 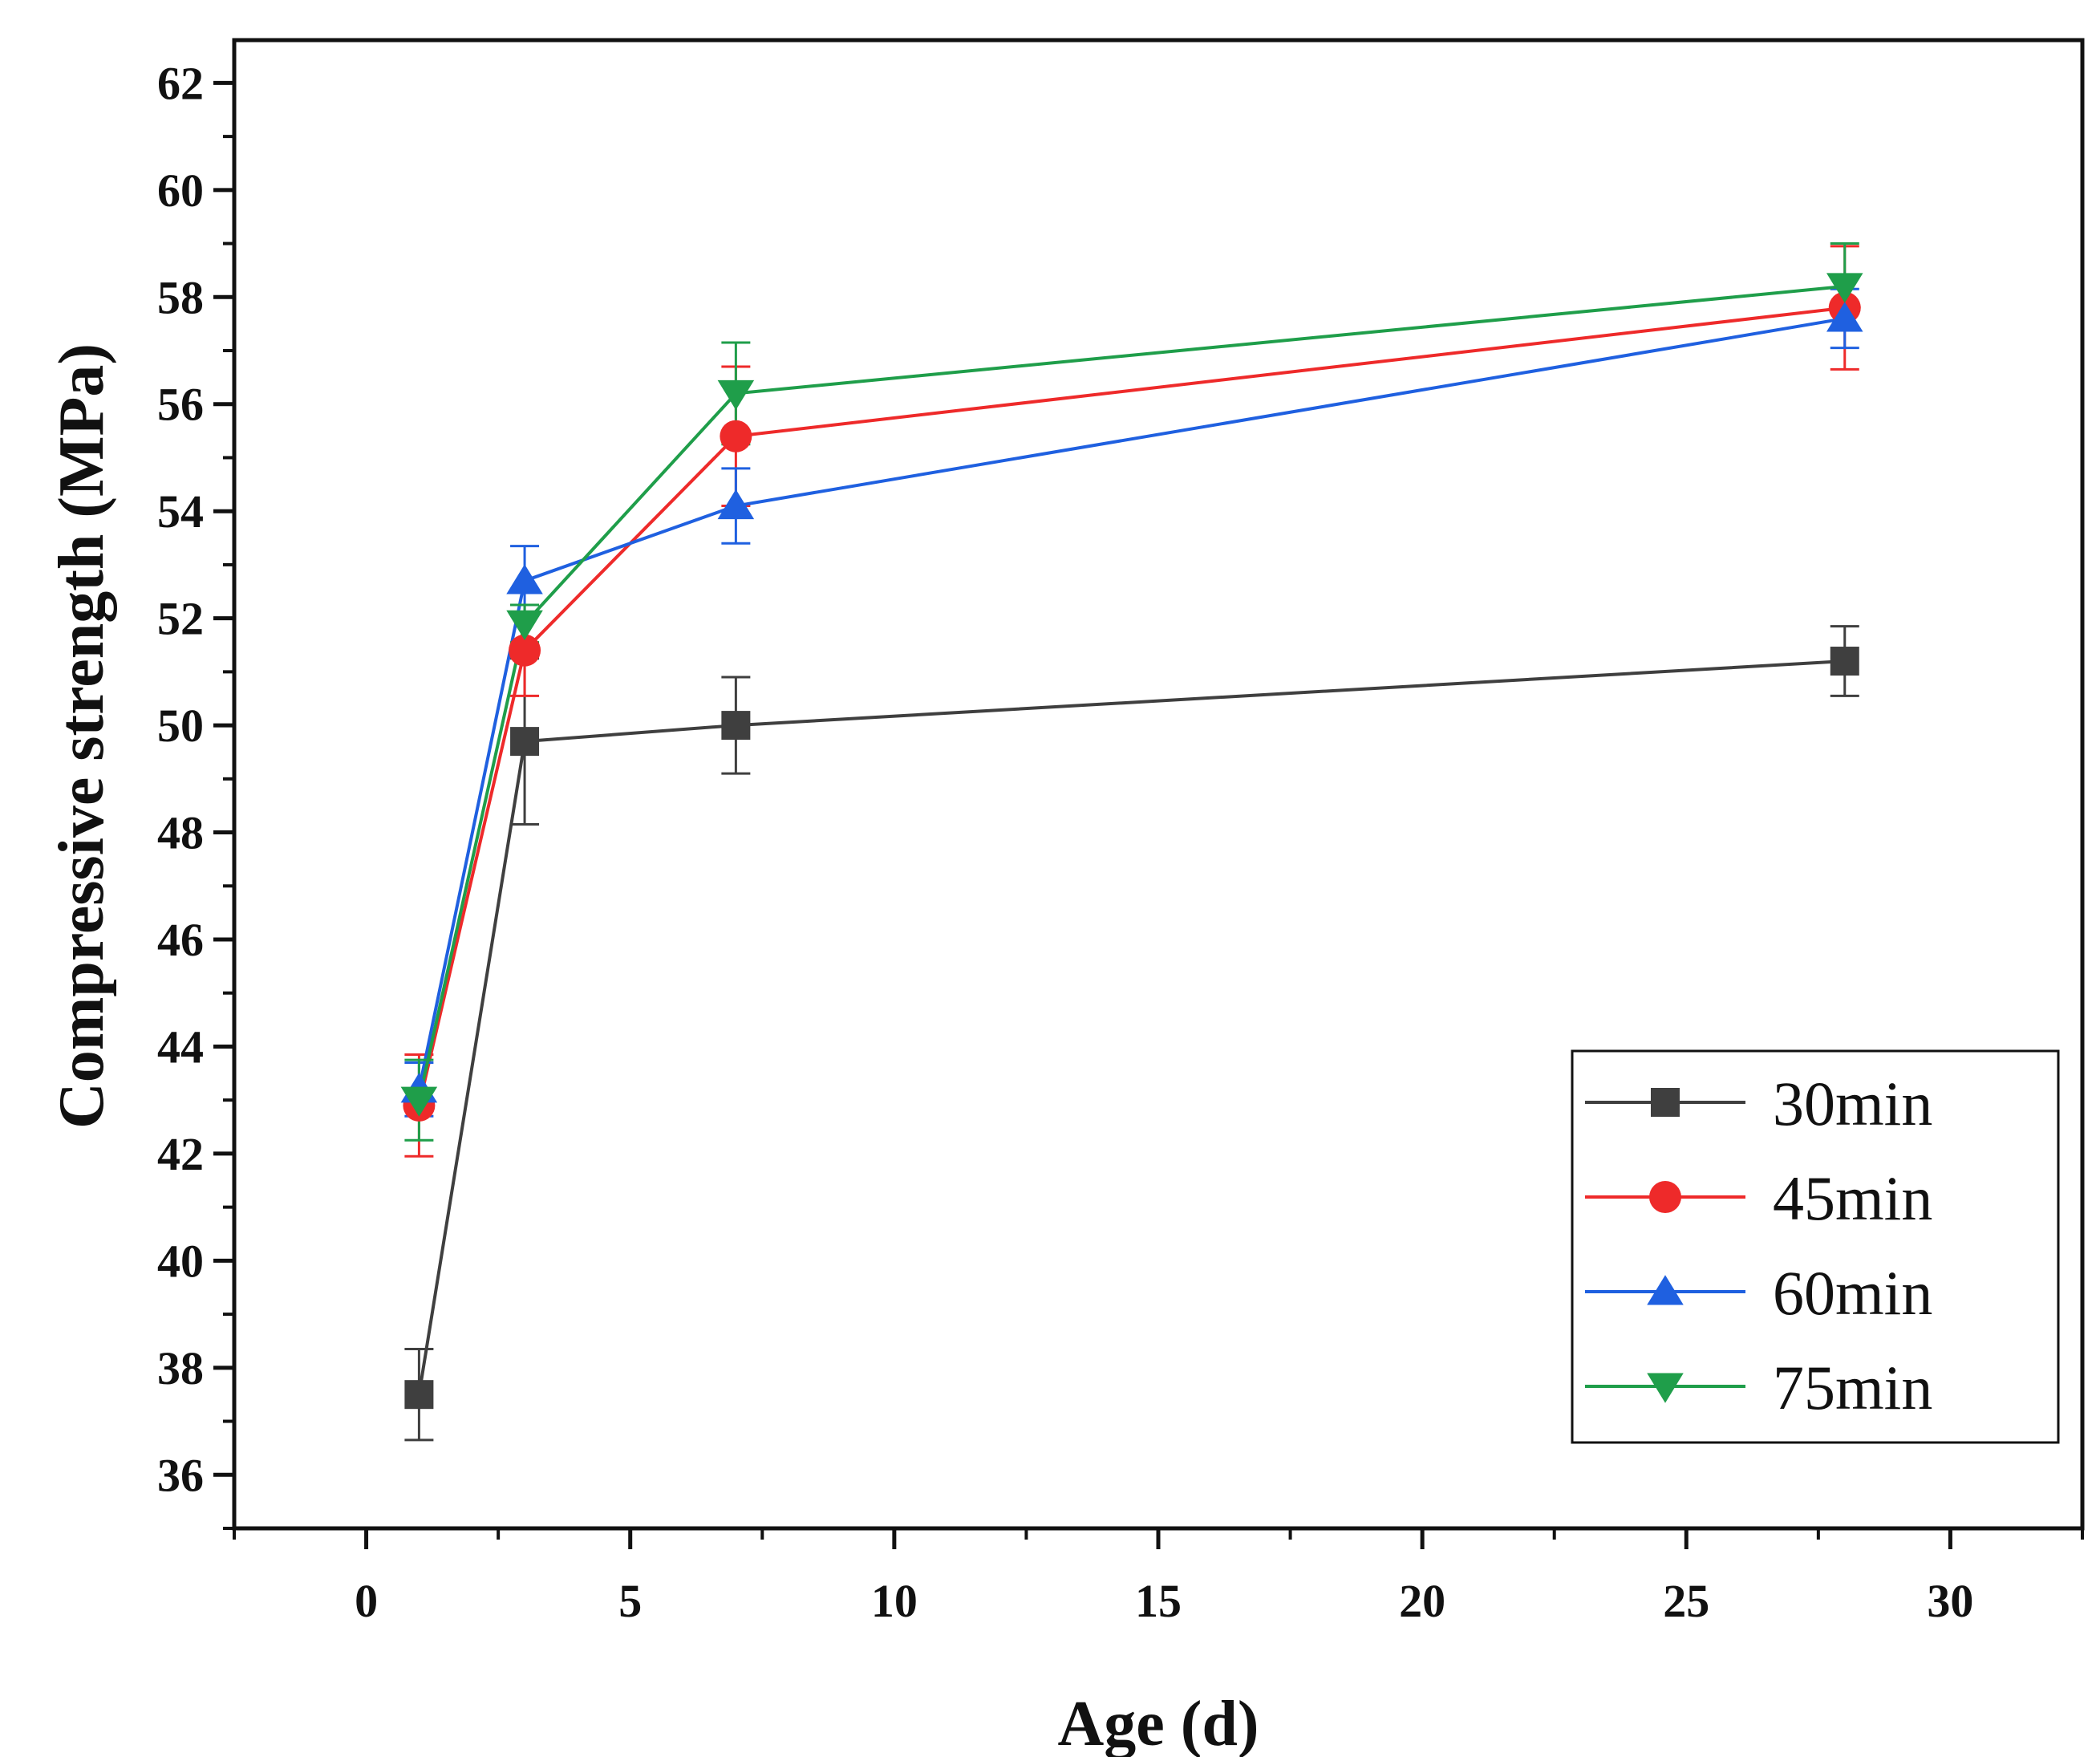 What do you see at coordinates (630, 1601) in the screenshot?
I see `x-tick-label: 5` at bounding box center [630, 1601].